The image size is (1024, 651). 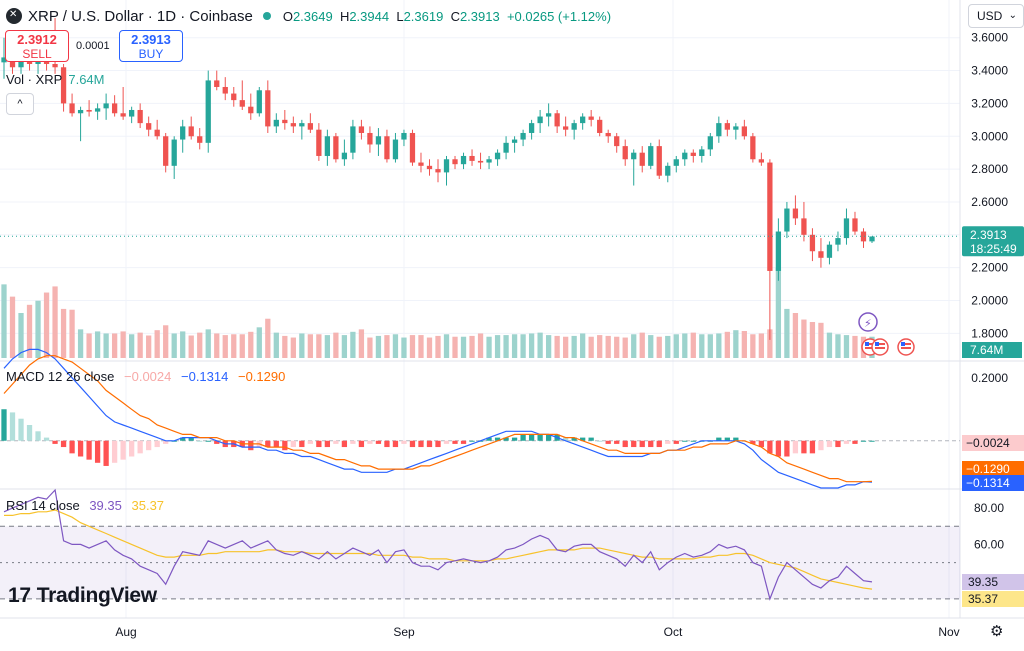 I want to click on macd-legend: MACD 12 26 close −0.0024 −0.1314 −0.1290, so click(x=145, y=376).